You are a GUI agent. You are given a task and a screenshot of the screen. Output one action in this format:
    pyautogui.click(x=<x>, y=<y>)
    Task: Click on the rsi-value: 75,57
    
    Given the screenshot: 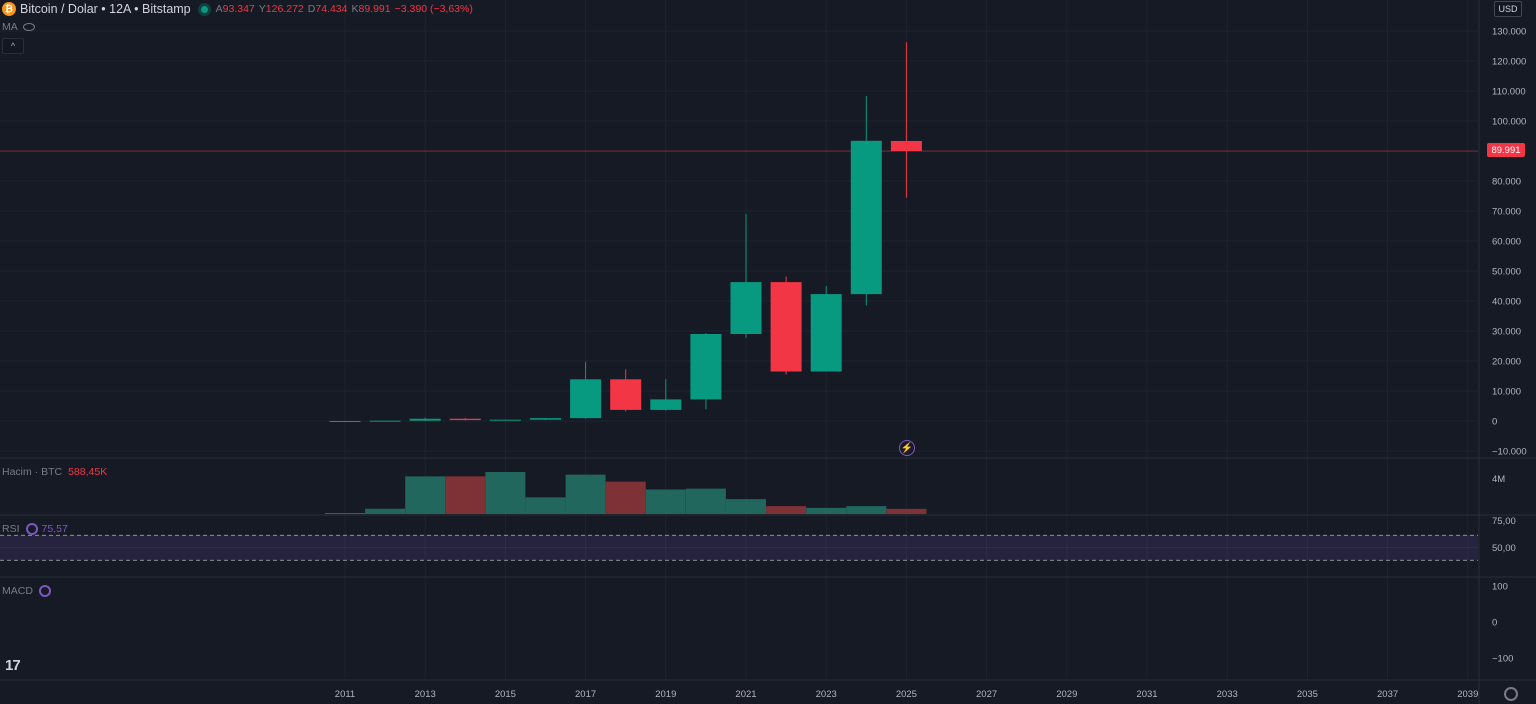 What is the action you would take?
    pyautogui.click(x=54, y=529)
    